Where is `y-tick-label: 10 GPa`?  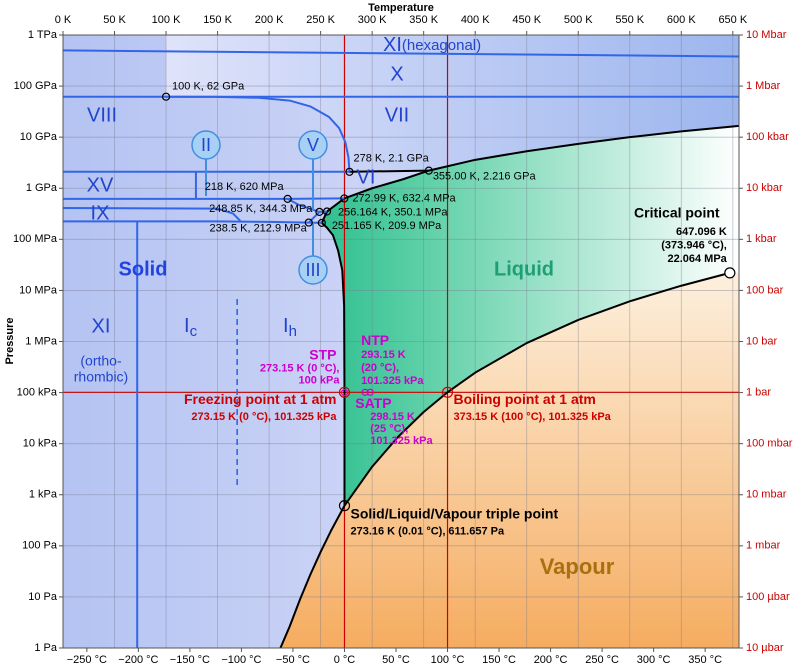
y-tick-label: 10 GPa is located at coordinates (39, 137).